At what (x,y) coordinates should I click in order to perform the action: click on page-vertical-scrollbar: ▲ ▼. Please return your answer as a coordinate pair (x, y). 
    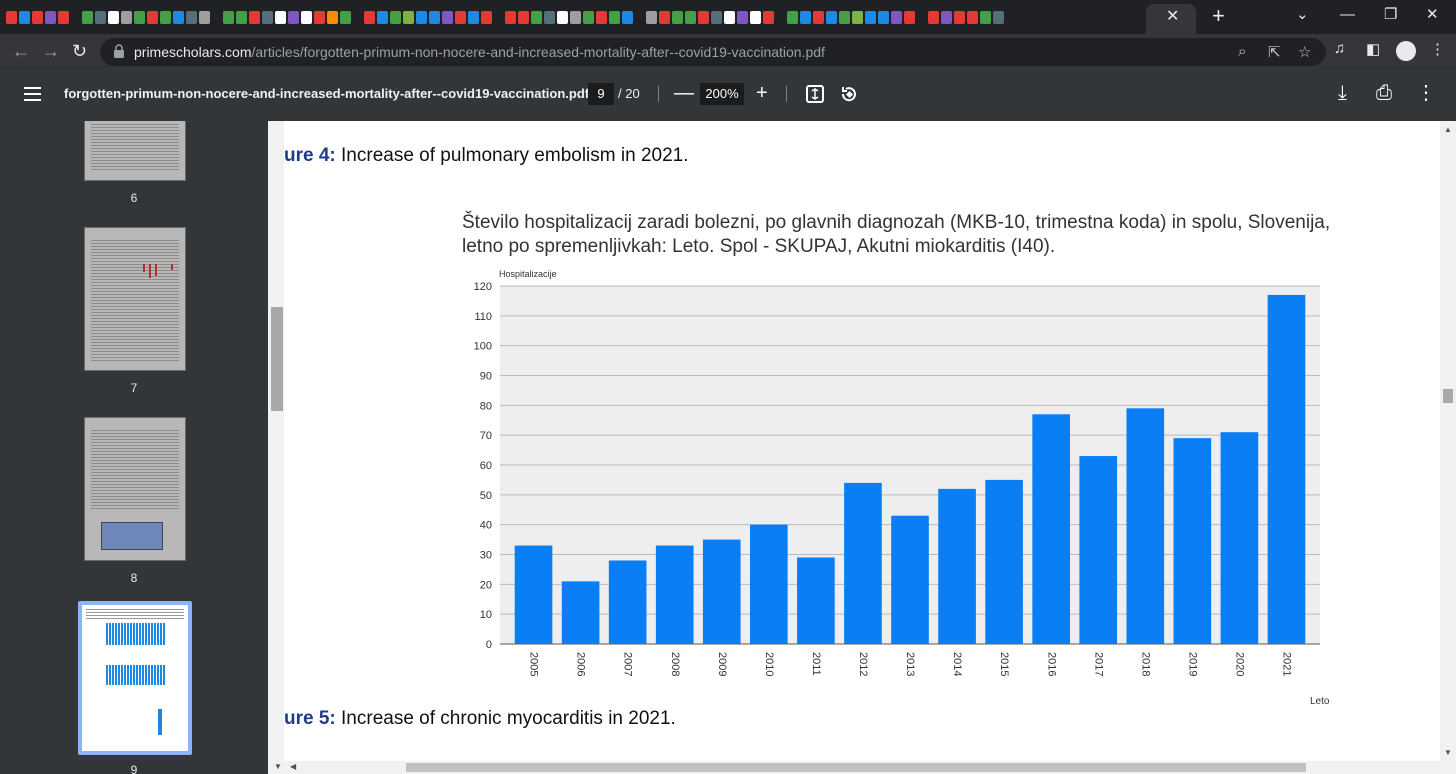
    Looking at the image, I should click on (1448, 441).